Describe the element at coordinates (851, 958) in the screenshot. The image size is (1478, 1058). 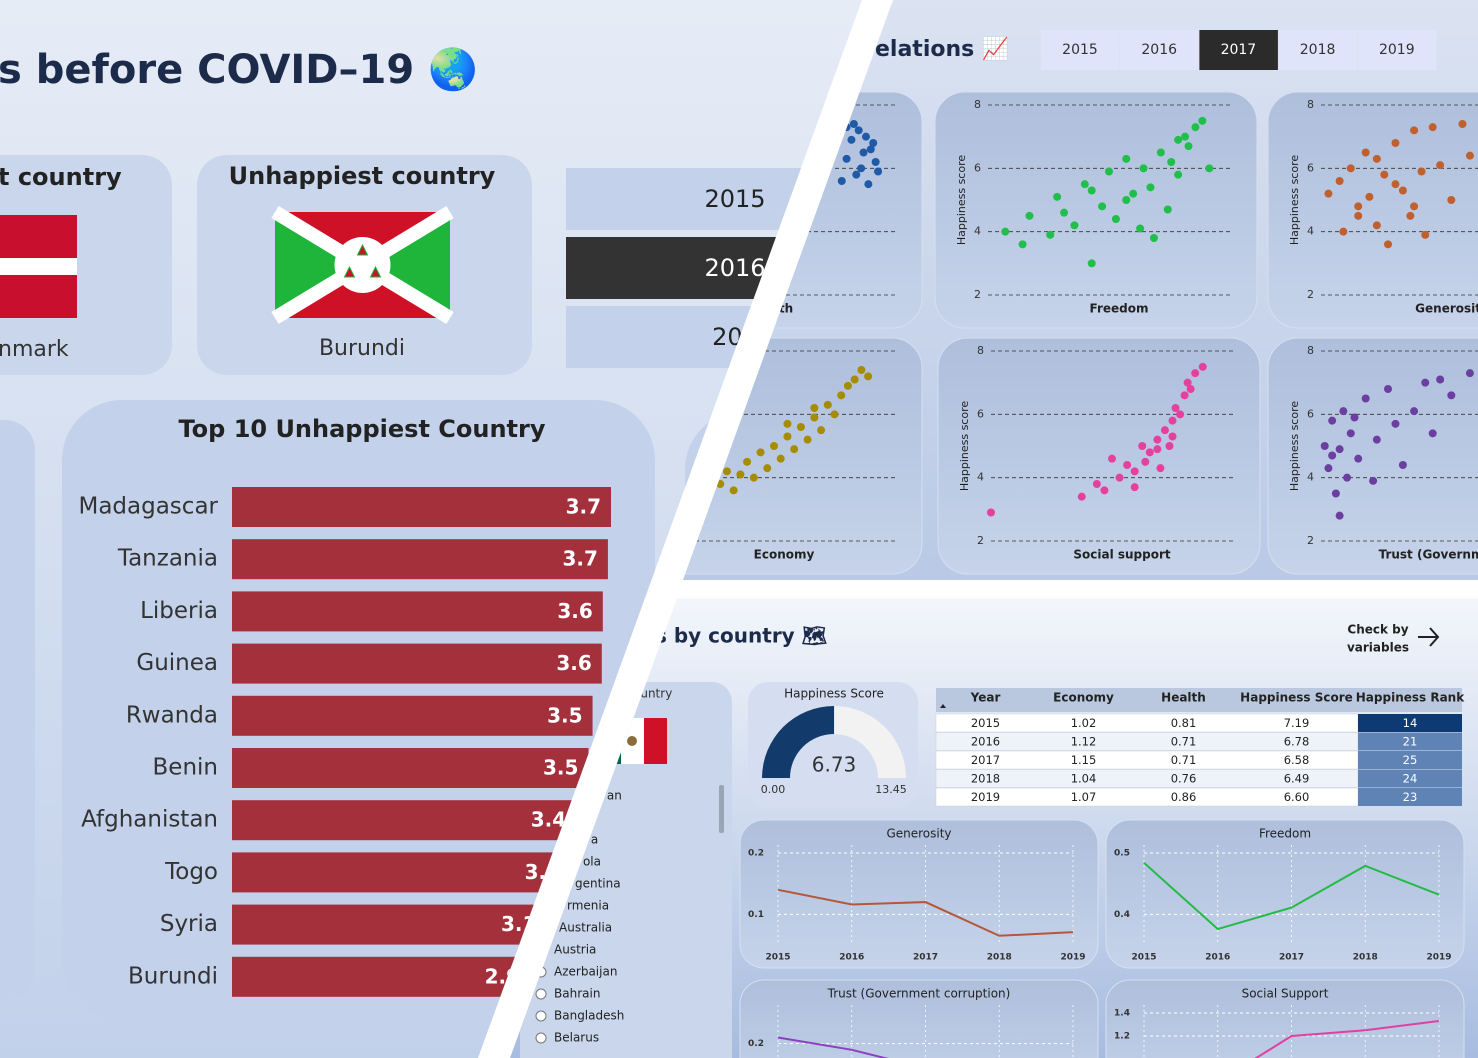
I see `x-tick-label: 2016` at that location.